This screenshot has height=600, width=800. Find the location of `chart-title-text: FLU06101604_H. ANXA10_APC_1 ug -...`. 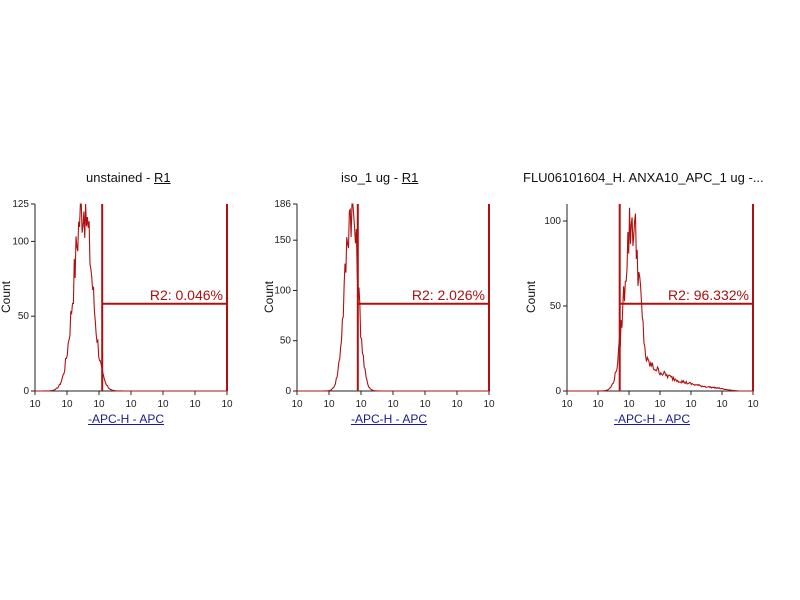

chart-title-text: FLU06101604_H. ANXA10_APC_1 ug -... is located at coordinates (643, 177).